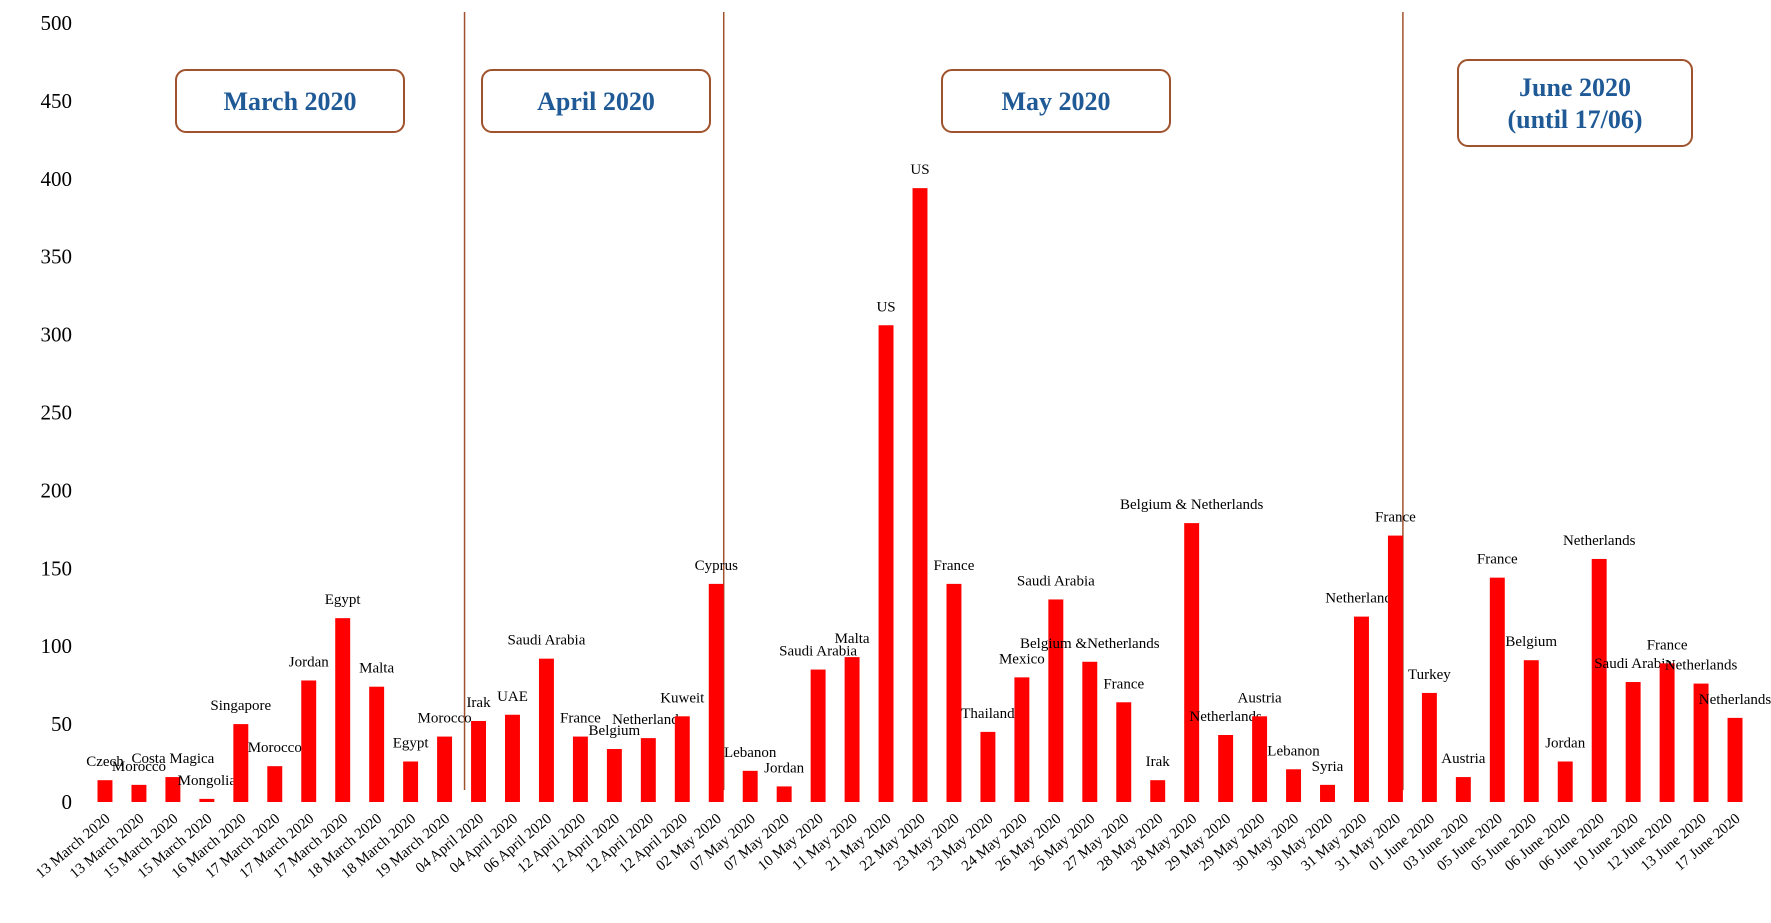 Image resolution: width=1771 pixels, height=923 pixels. Describe the element at coordinates (57, 413) in the screenshot. I see `y-tick-label: 250` at that location.